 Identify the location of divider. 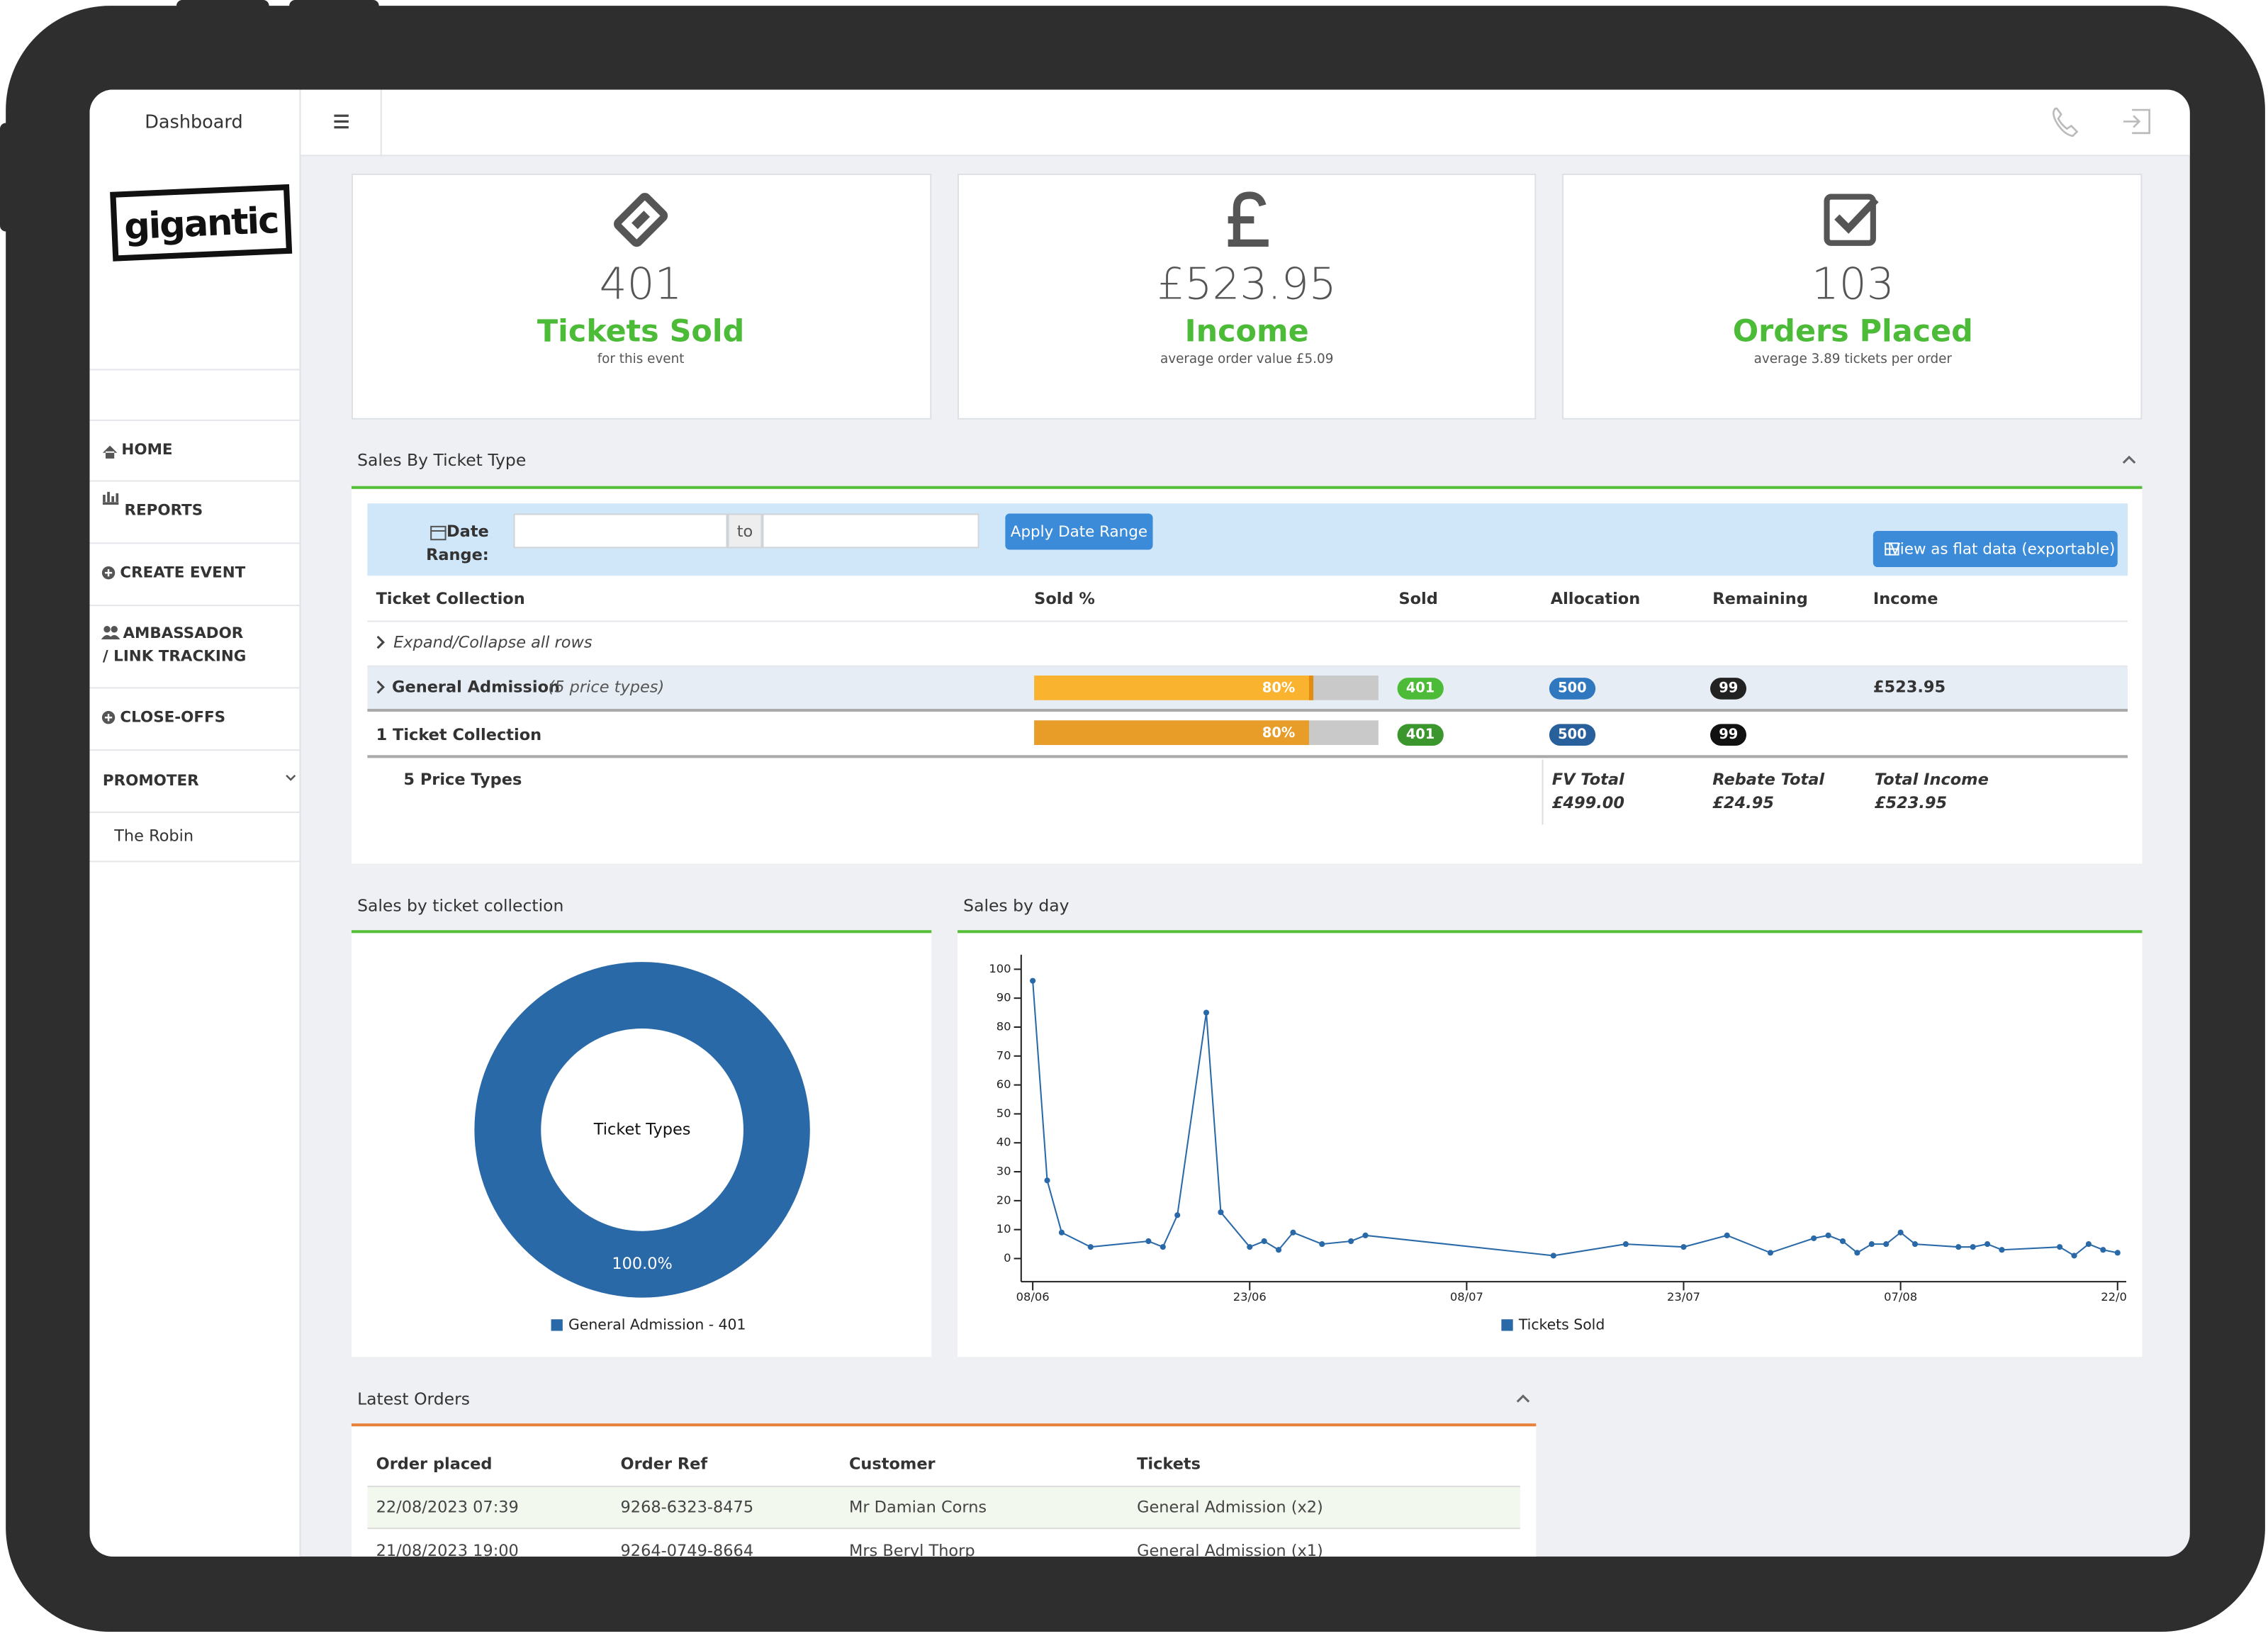
(1543, 792).